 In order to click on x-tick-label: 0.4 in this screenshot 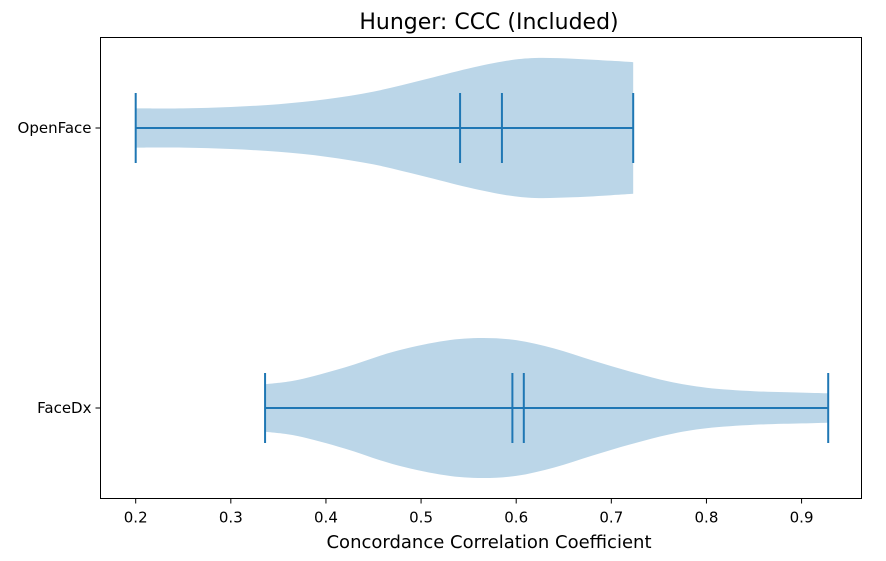, I will do `click(326, 518)`.